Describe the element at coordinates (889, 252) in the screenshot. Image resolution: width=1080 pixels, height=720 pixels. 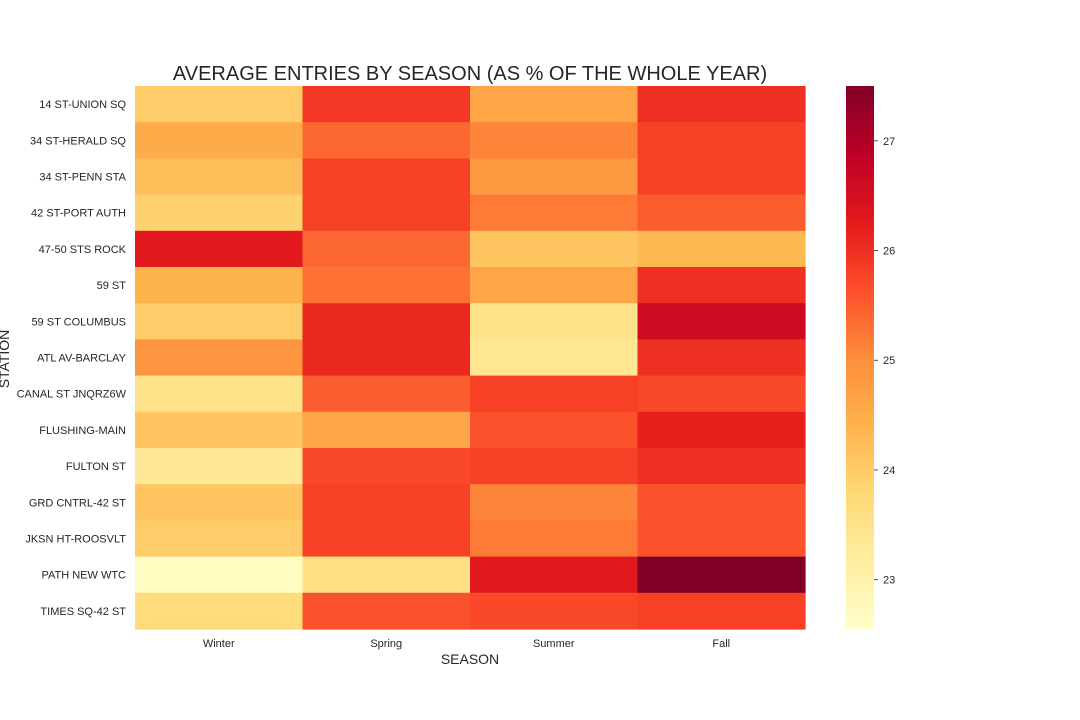
I see `colorbar-tick-label: 26` at that location.